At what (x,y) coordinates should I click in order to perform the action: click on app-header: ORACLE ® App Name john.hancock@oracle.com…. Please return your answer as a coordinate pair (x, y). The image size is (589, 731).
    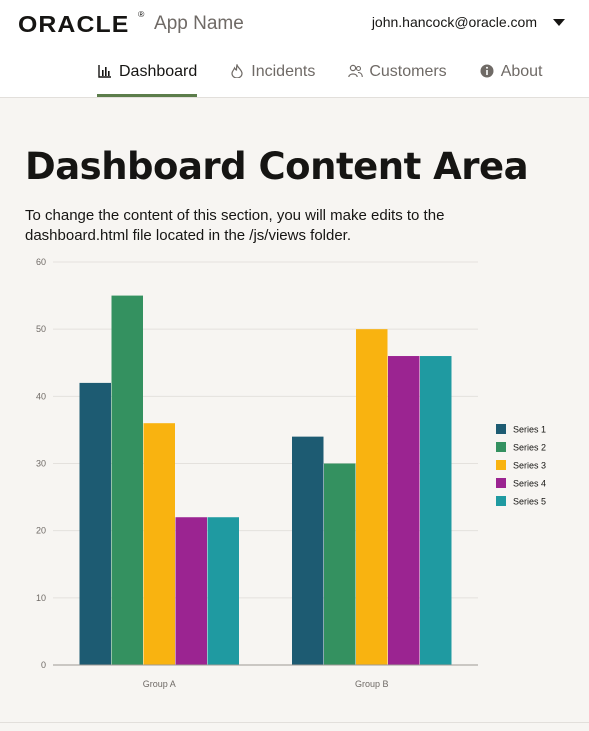
    Looking at the image, I should click on (294, 49).